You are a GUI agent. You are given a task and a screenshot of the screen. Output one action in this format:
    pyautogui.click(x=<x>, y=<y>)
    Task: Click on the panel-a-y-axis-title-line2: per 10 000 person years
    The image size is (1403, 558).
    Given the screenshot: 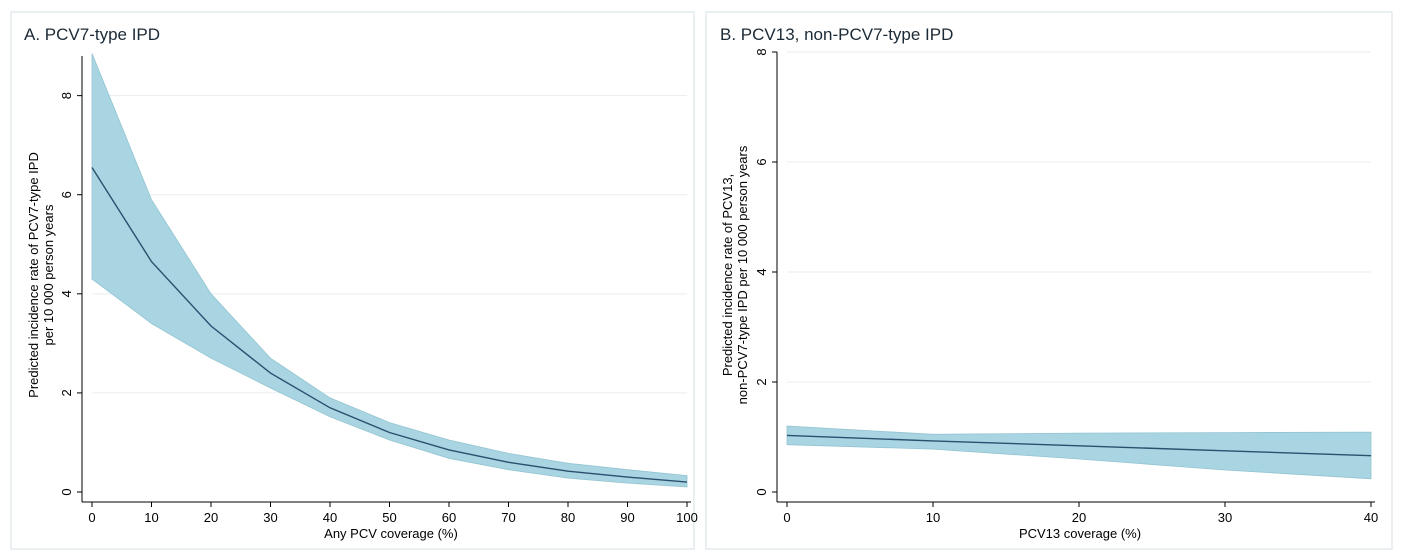 What is the action you would take?
    pyautogui.click(x=48, y=274)
    